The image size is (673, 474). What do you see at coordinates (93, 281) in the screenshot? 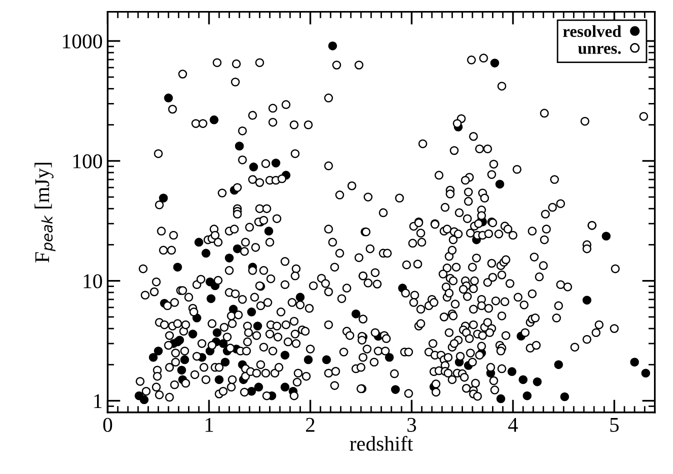
I see `y-tick-label: 10` at bounding box center [93, 281].